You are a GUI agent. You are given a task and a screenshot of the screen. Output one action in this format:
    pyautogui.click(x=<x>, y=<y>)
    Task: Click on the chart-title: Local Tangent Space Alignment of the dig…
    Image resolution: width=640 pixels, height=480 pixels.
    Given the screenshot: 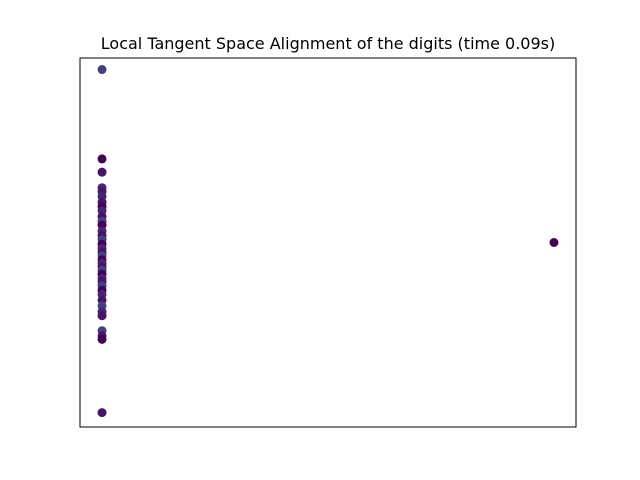 What is the action you would take?
    pyautogui.click(x=328, y=43)
    